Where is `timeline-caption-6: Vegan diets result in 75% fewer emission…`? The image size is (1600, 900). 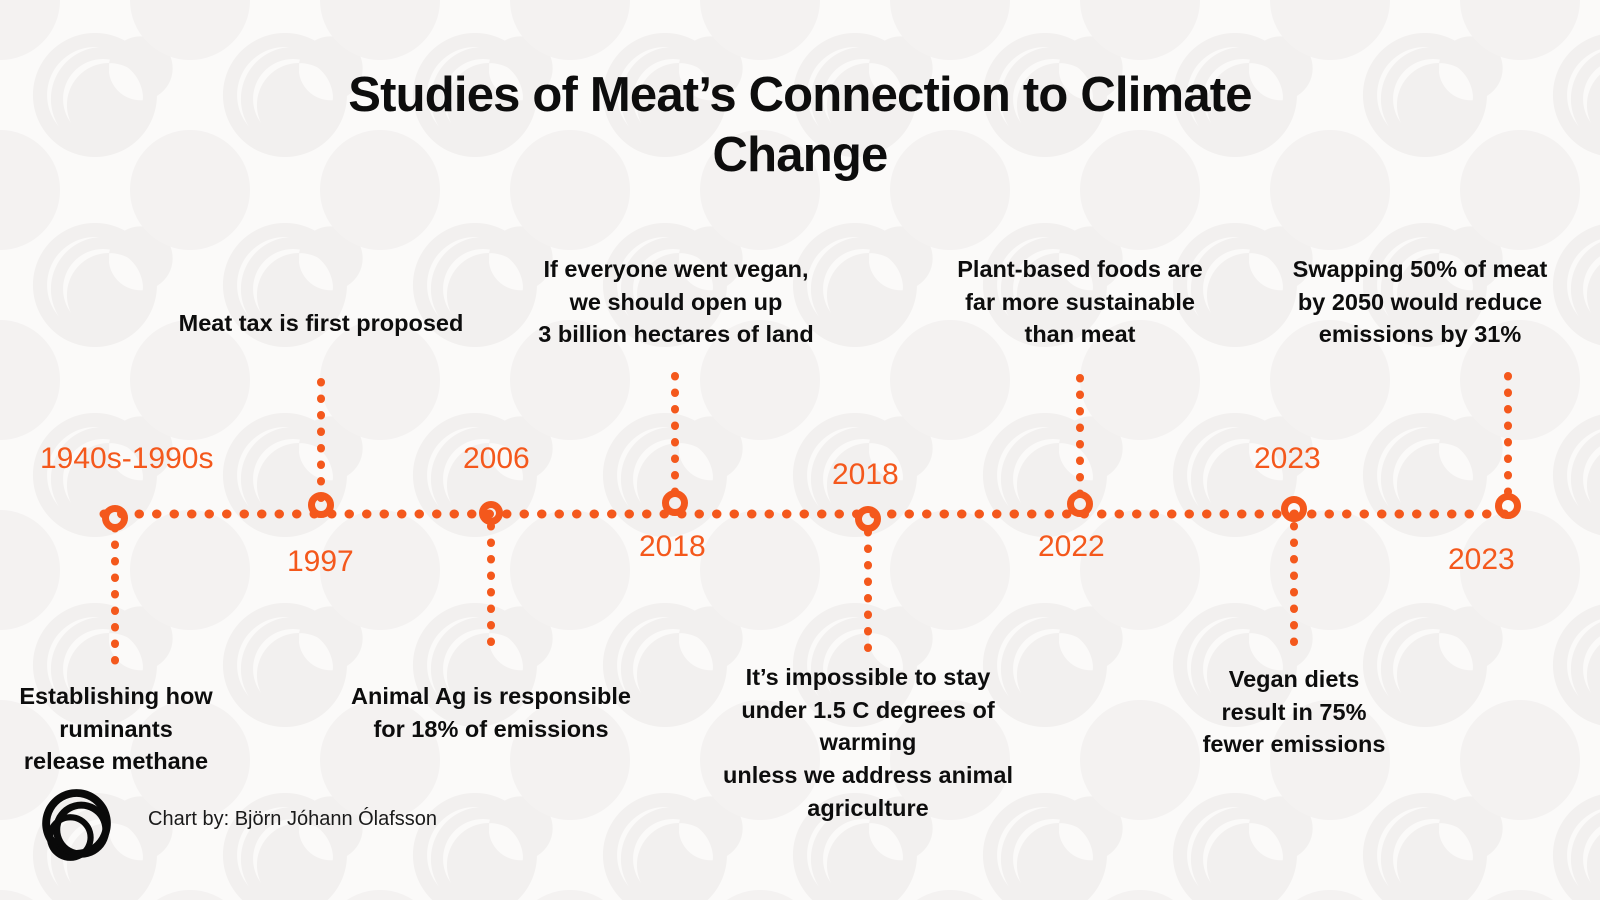 timeline-caption-6: Vegan diets result in 75% fewer emission… is located at coordinates (1294, 712).